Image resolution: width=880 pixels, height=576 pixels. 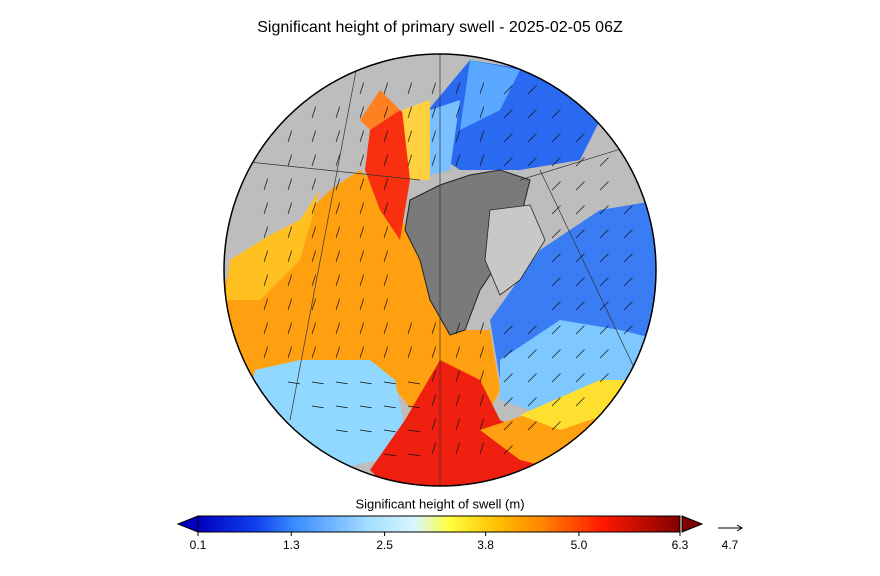 What do you see at coordinates (445, 137) in the screenshot?
I see `water-lightblue` at bounding box center [445, 137].